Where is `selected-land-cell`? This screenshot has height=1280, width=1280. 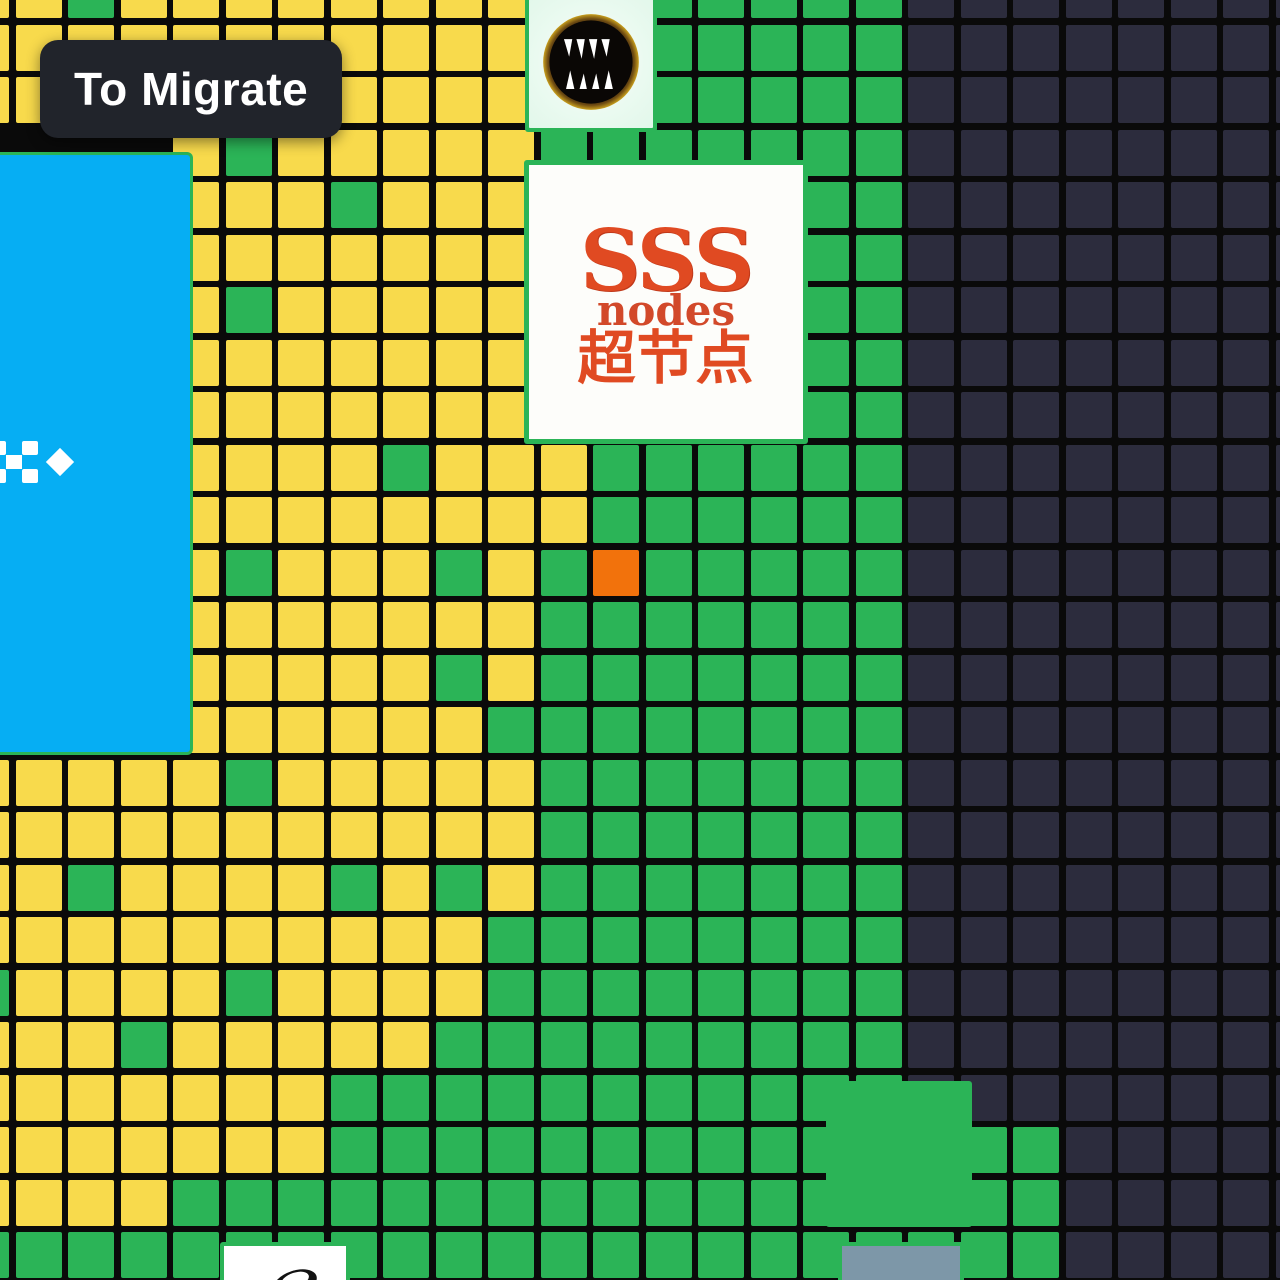 selected-land-cell is located at coordinates (616, 572).